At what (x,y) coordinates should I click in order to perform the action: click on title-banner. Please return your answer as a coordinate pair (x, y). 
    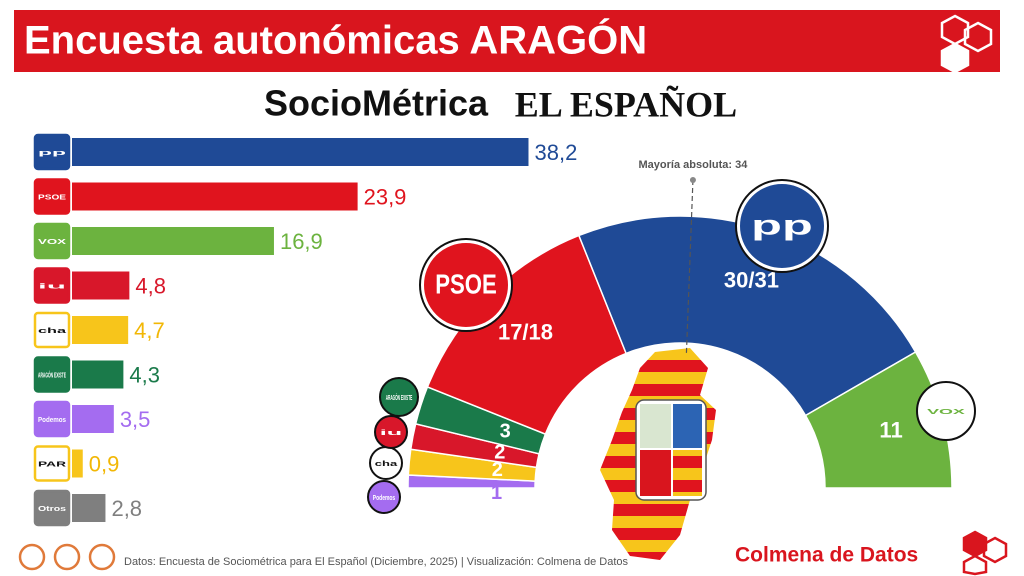
    Looking at the image, I should click on (507, 41).